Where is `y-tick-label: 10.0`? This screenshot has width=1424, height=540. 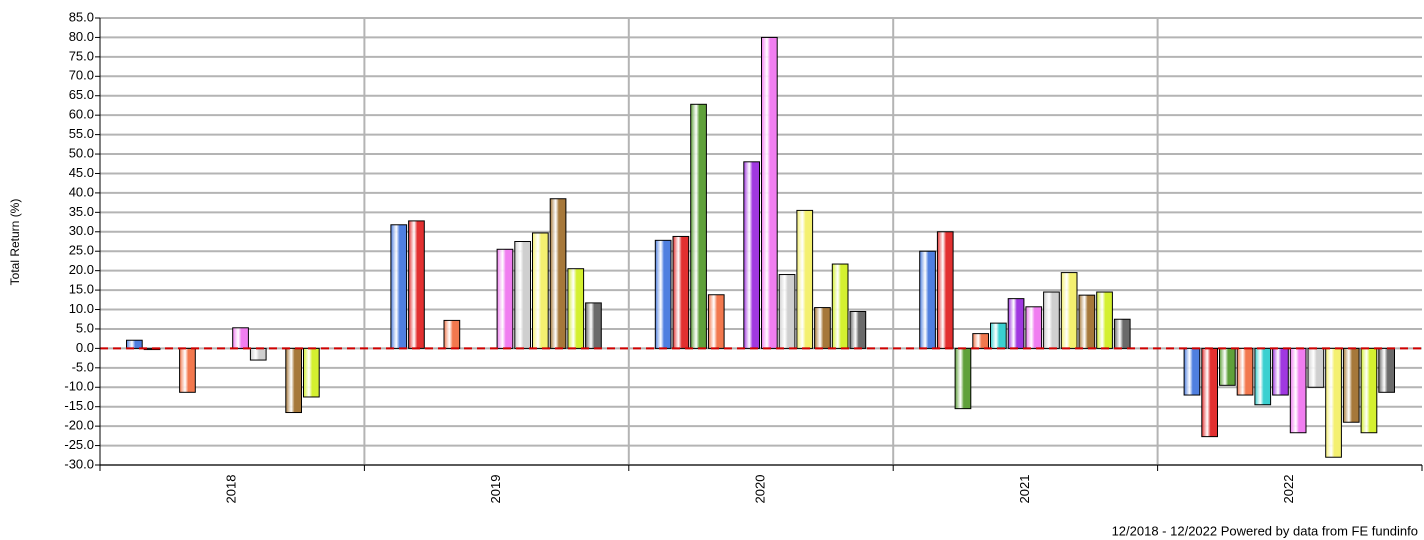 y-tick-label: 10.0 is located at coordinates (81, 308).